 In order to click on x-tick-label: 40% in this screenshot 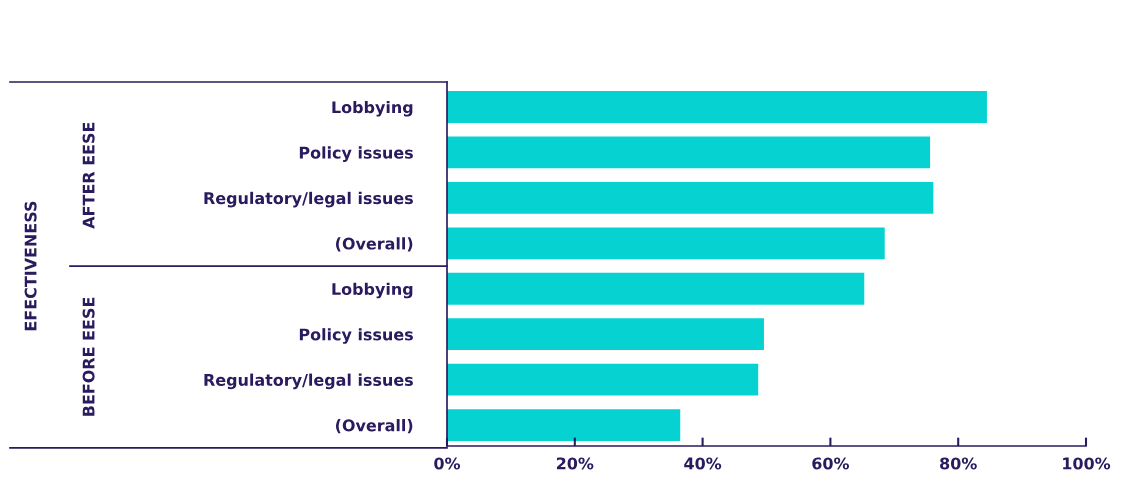, I will do `click(703, 463)`.